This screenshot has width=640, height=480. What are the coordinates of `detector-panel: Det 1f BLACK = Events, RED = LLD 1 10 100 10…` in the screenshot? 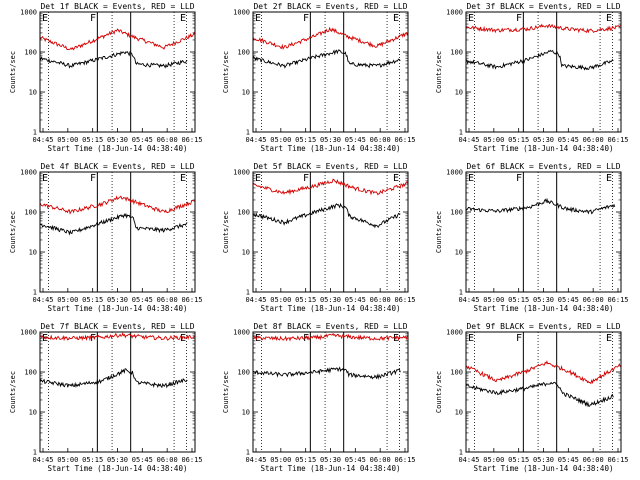 It's located at (106, 77).